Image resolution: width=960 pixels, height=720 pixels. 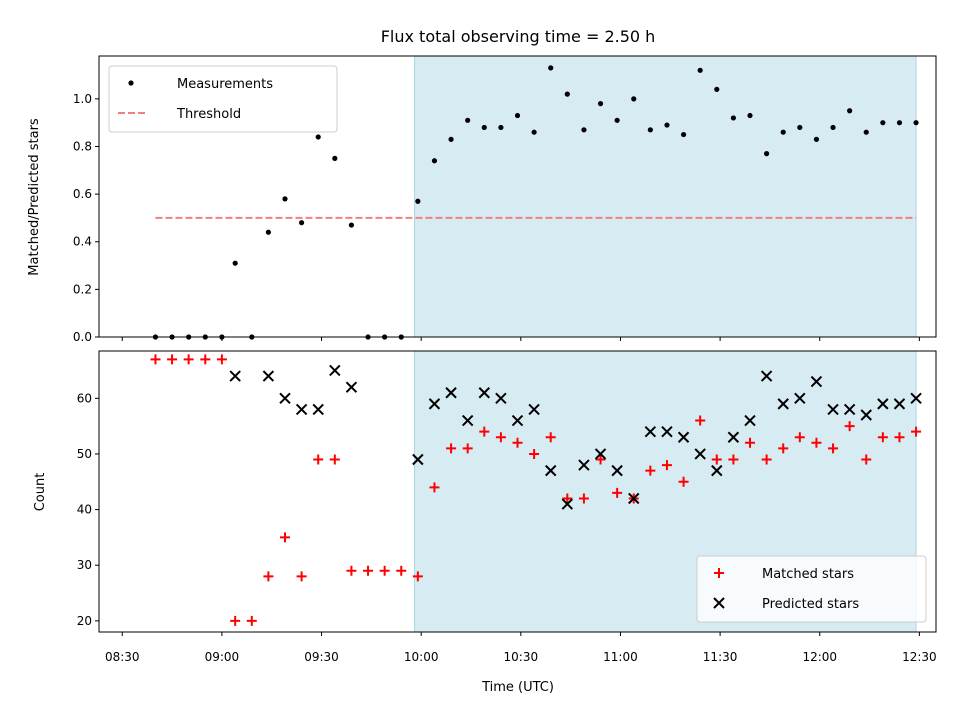 What do you see at coordinates (919, 657) in the screenshot?
I see `x-tick-label: 12:30` at bounding box center [919, 657].